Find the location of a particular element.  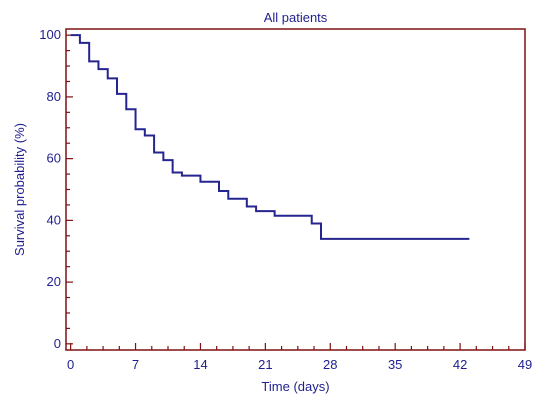

y-tick-label: 40 is located at coordinates (54, 219).